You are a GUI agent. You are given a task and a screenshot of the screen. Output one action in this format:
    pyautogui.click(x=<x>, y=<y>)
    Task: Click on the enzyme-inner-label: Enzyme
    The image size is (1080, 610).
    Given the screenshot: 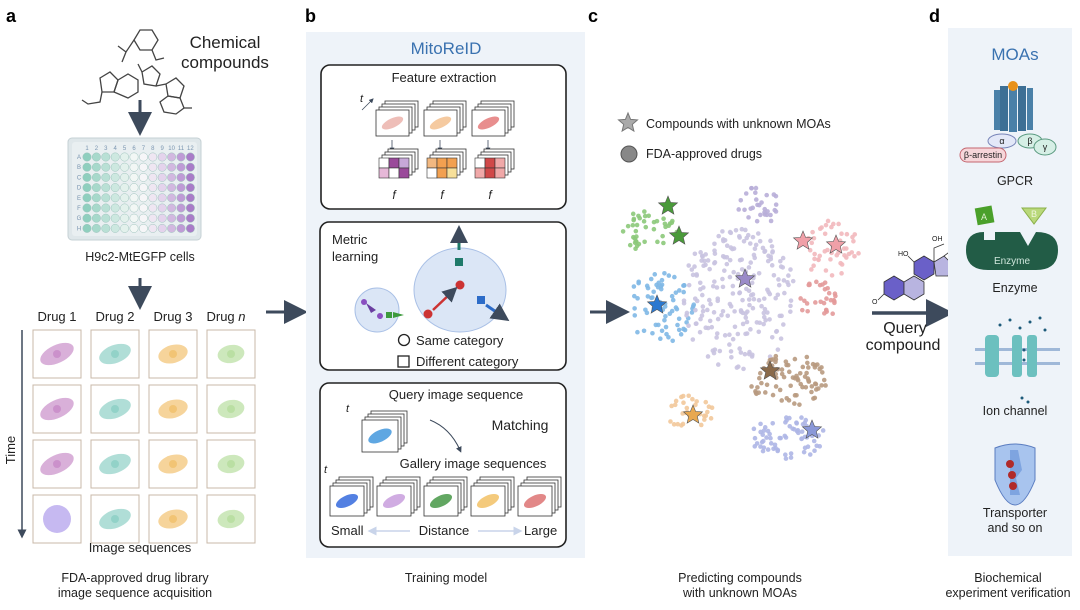 What is the action you would take?
    pyautogui.click(x=1012, y=261)
    